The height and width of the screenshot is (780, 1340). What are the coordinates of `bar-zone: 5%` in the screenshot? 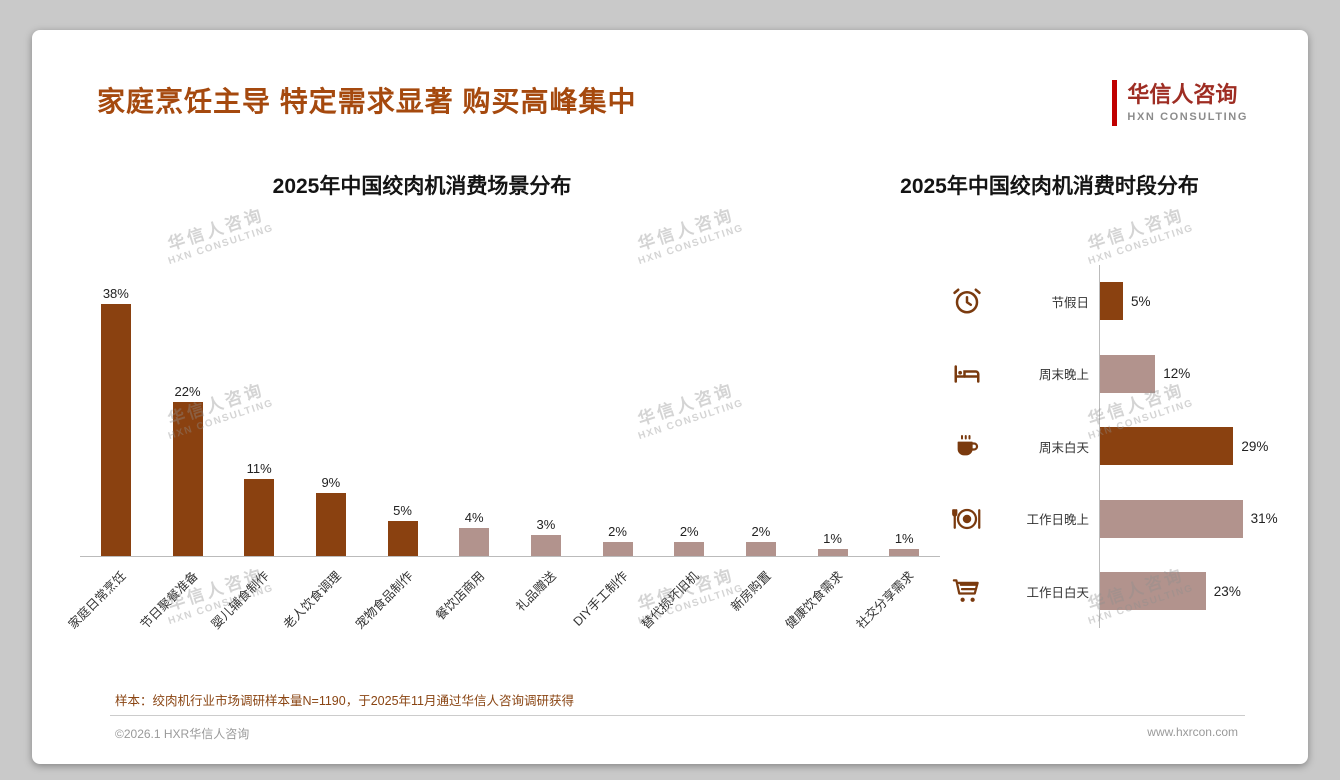 It's located at (1185, 301).